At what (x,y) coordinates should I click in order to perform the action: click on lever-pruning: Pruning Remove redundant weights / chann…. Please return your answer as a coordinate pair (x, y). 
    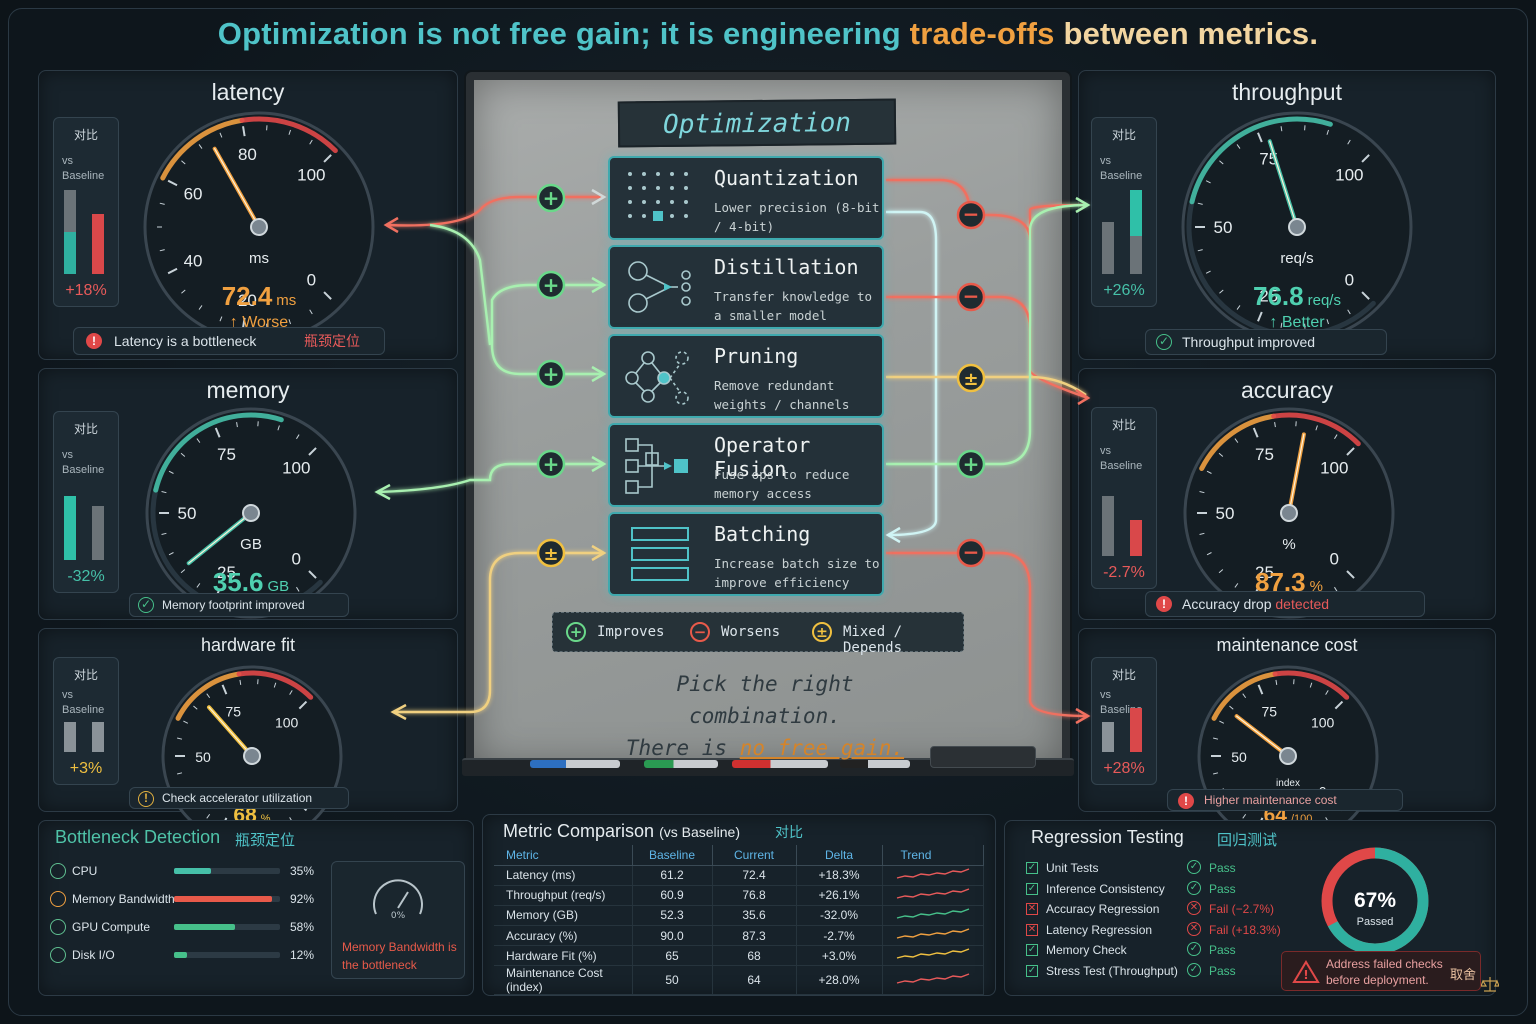
    Looking at the image, I should click on (746, 376).